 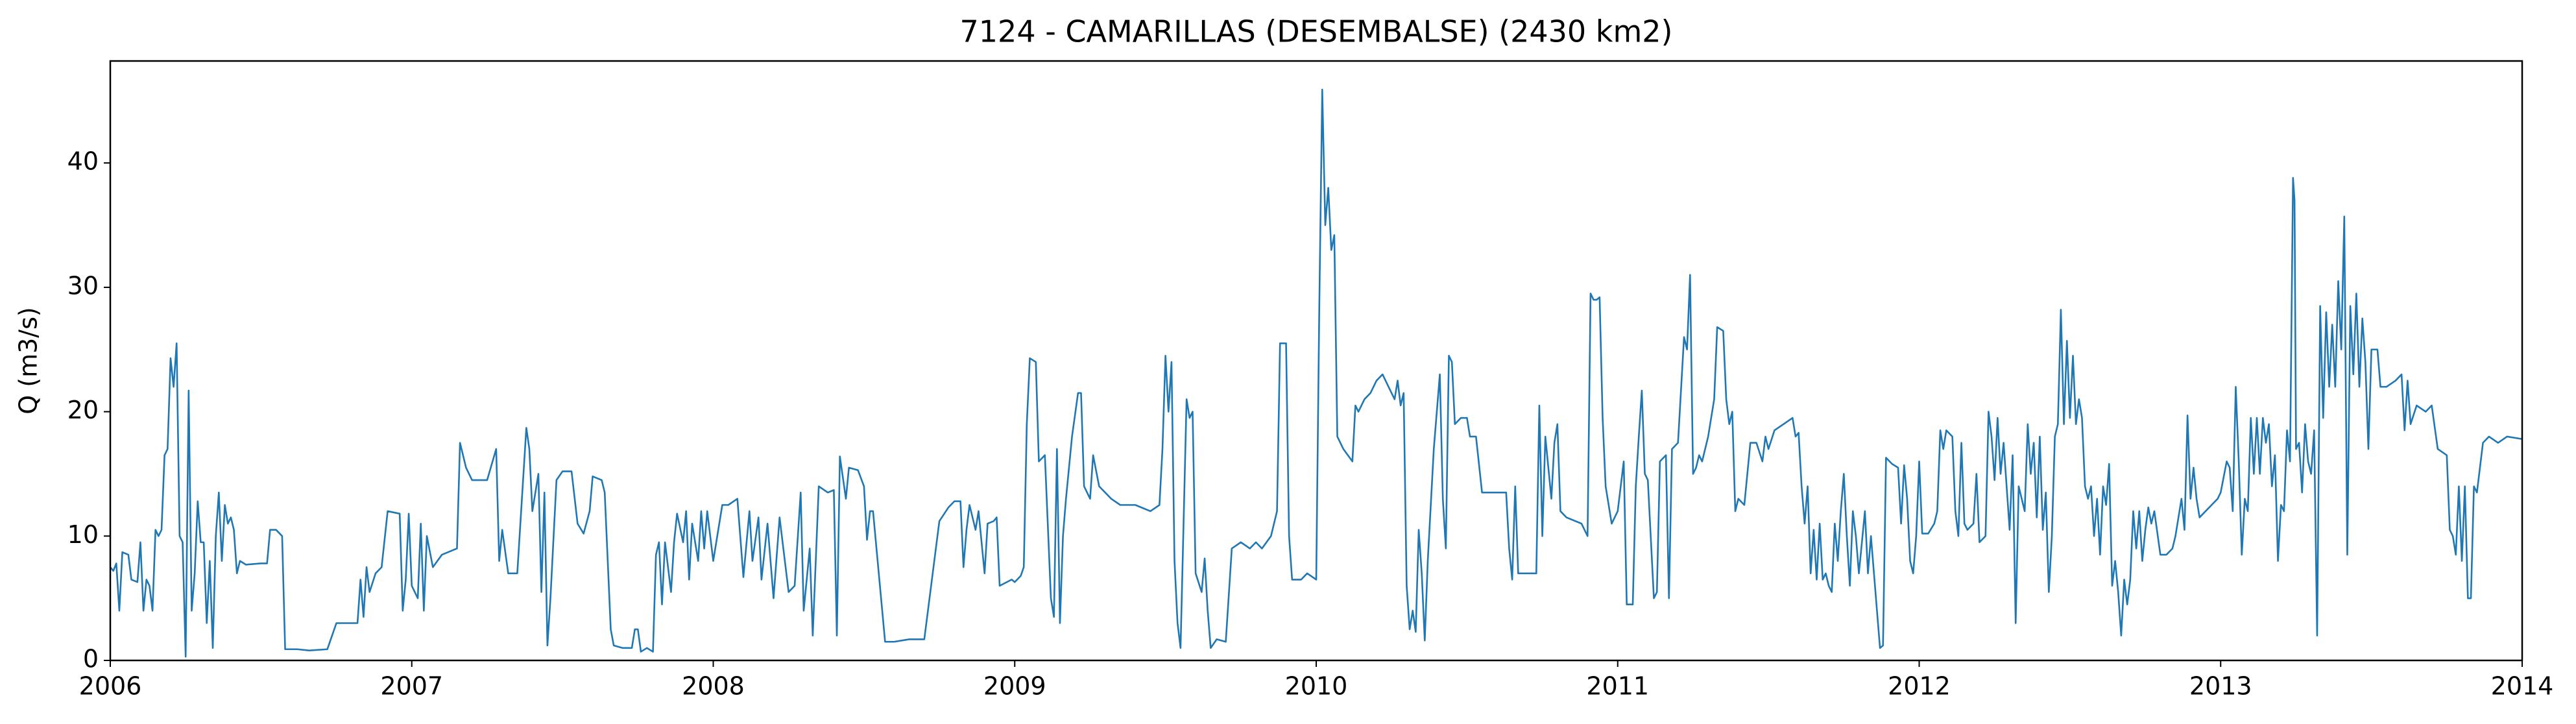 I want to click on y-tick-label: 20, so click(x=83, y=410).